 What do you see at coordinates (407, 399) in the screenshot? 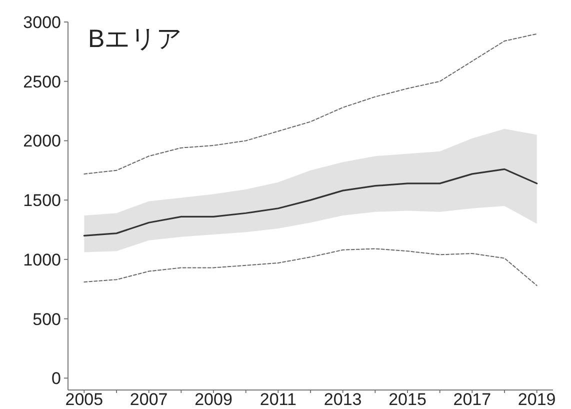
I see `x-tick-label: 2015` at bounding box center [407, 399].